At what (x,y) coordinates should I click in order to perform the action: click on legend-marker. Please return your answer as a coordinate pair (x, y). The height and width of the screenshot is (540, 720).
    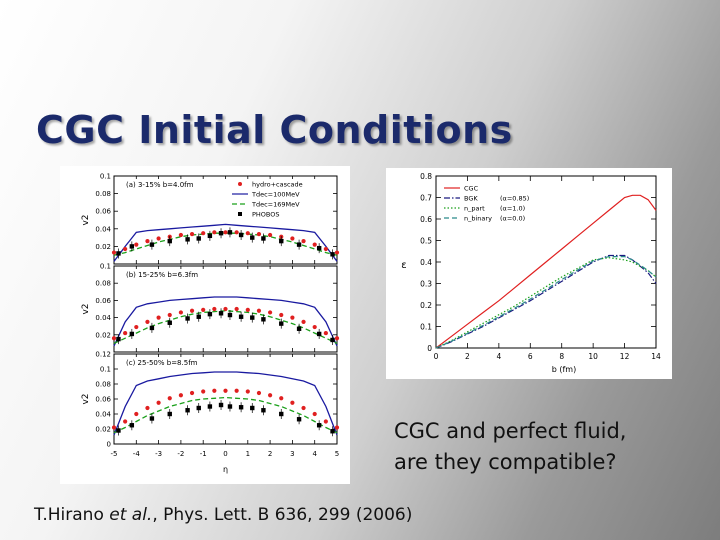
    Looking at the image, I should click on (240, 184).